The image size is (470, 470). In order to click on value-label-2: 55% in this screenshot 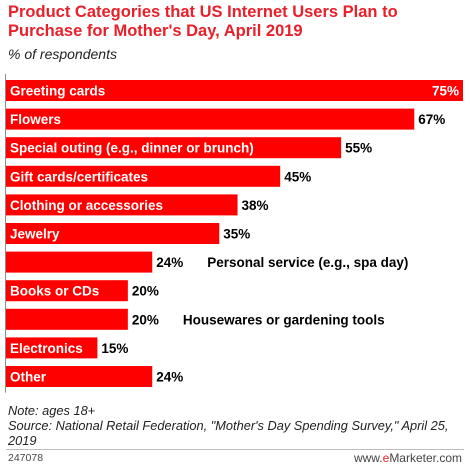, I will do `click(358, 148)`.